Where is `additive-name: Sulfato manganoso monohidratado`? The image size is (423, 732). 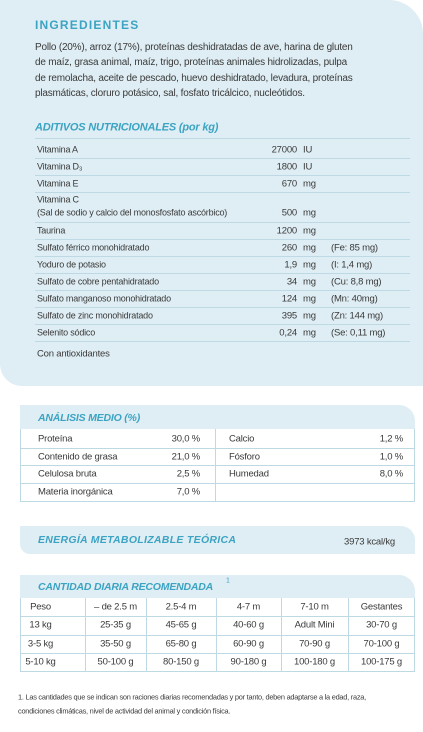 additive-name: Sulfato manganoso monohidratado is located at coordinates (104, 298).